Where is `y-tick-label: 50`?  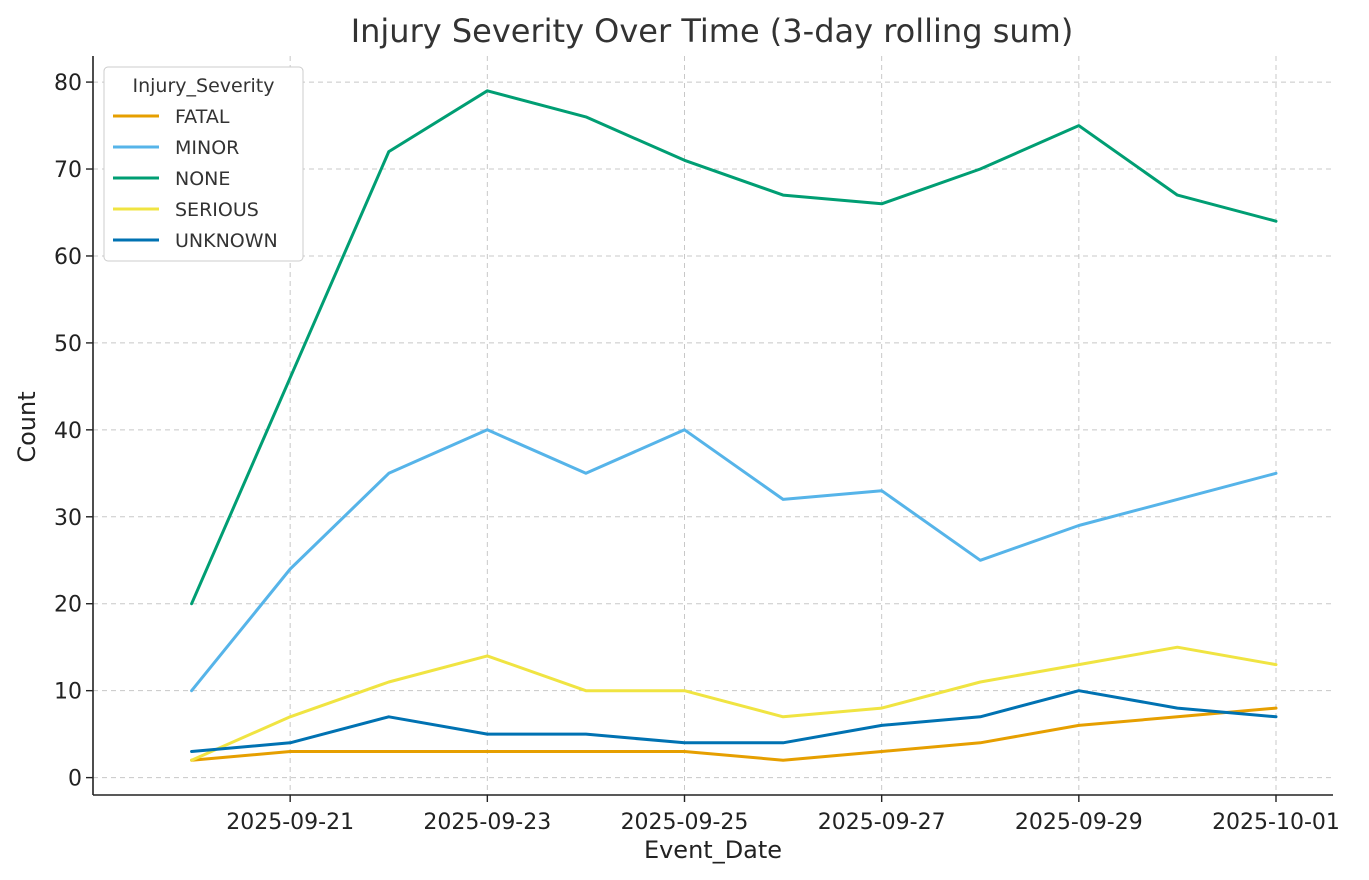 y-tick-label: 50 is located at coordinates (68, 344).